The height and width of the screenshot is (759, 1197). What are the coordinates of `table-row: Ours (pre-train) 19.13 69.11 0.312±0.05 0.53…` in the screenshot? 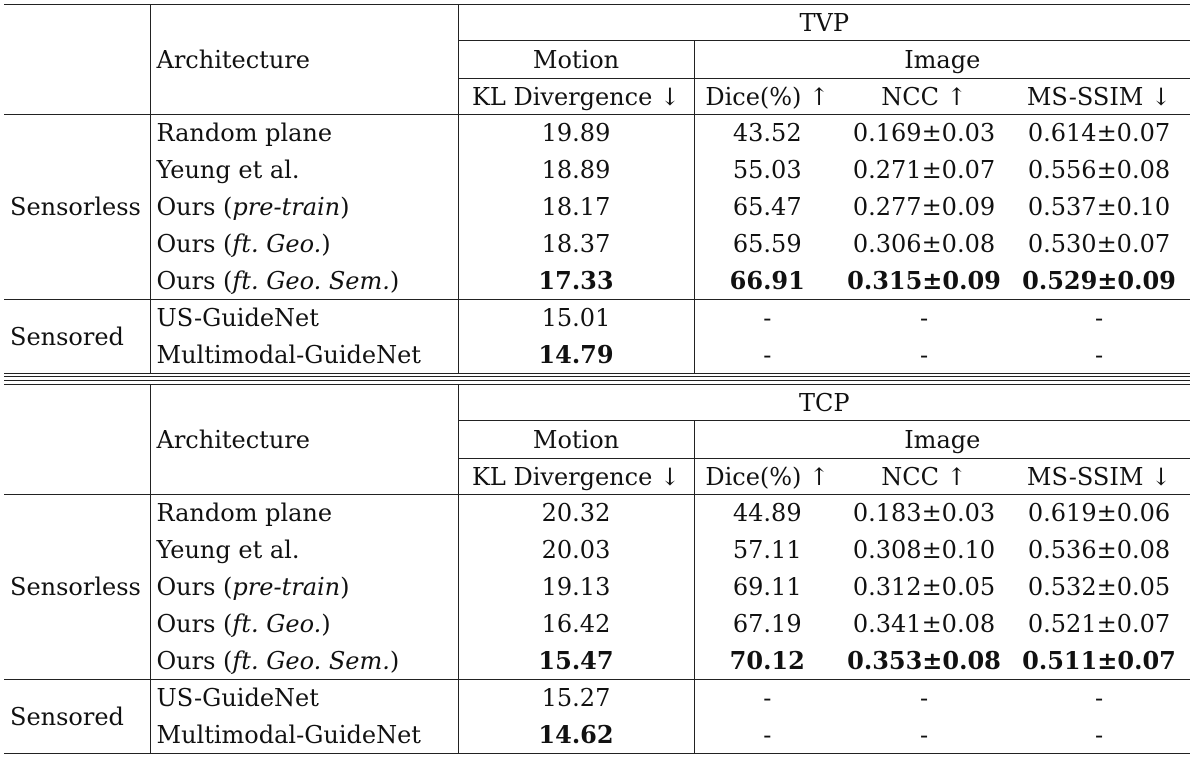 It's located at (597, 587).